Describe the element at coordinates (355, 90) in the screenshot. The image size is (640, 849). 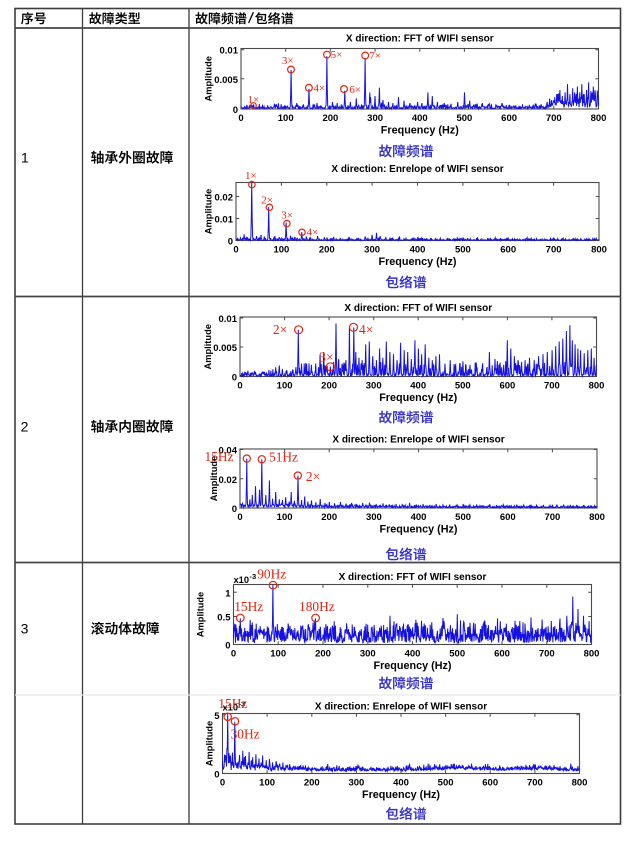
I see `svg-text: 6×` at that location.